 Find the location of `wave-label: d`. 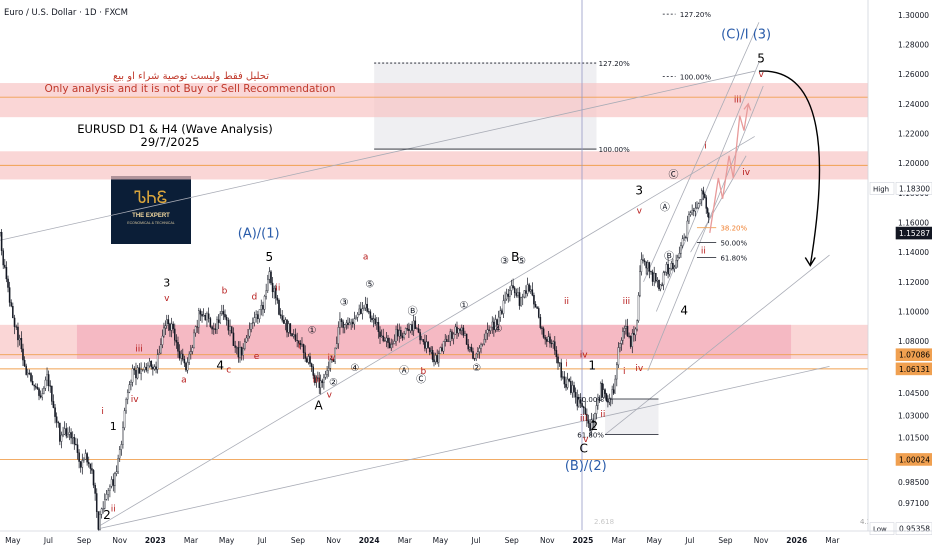

wave-label: d is located at coordinates (255, 298).